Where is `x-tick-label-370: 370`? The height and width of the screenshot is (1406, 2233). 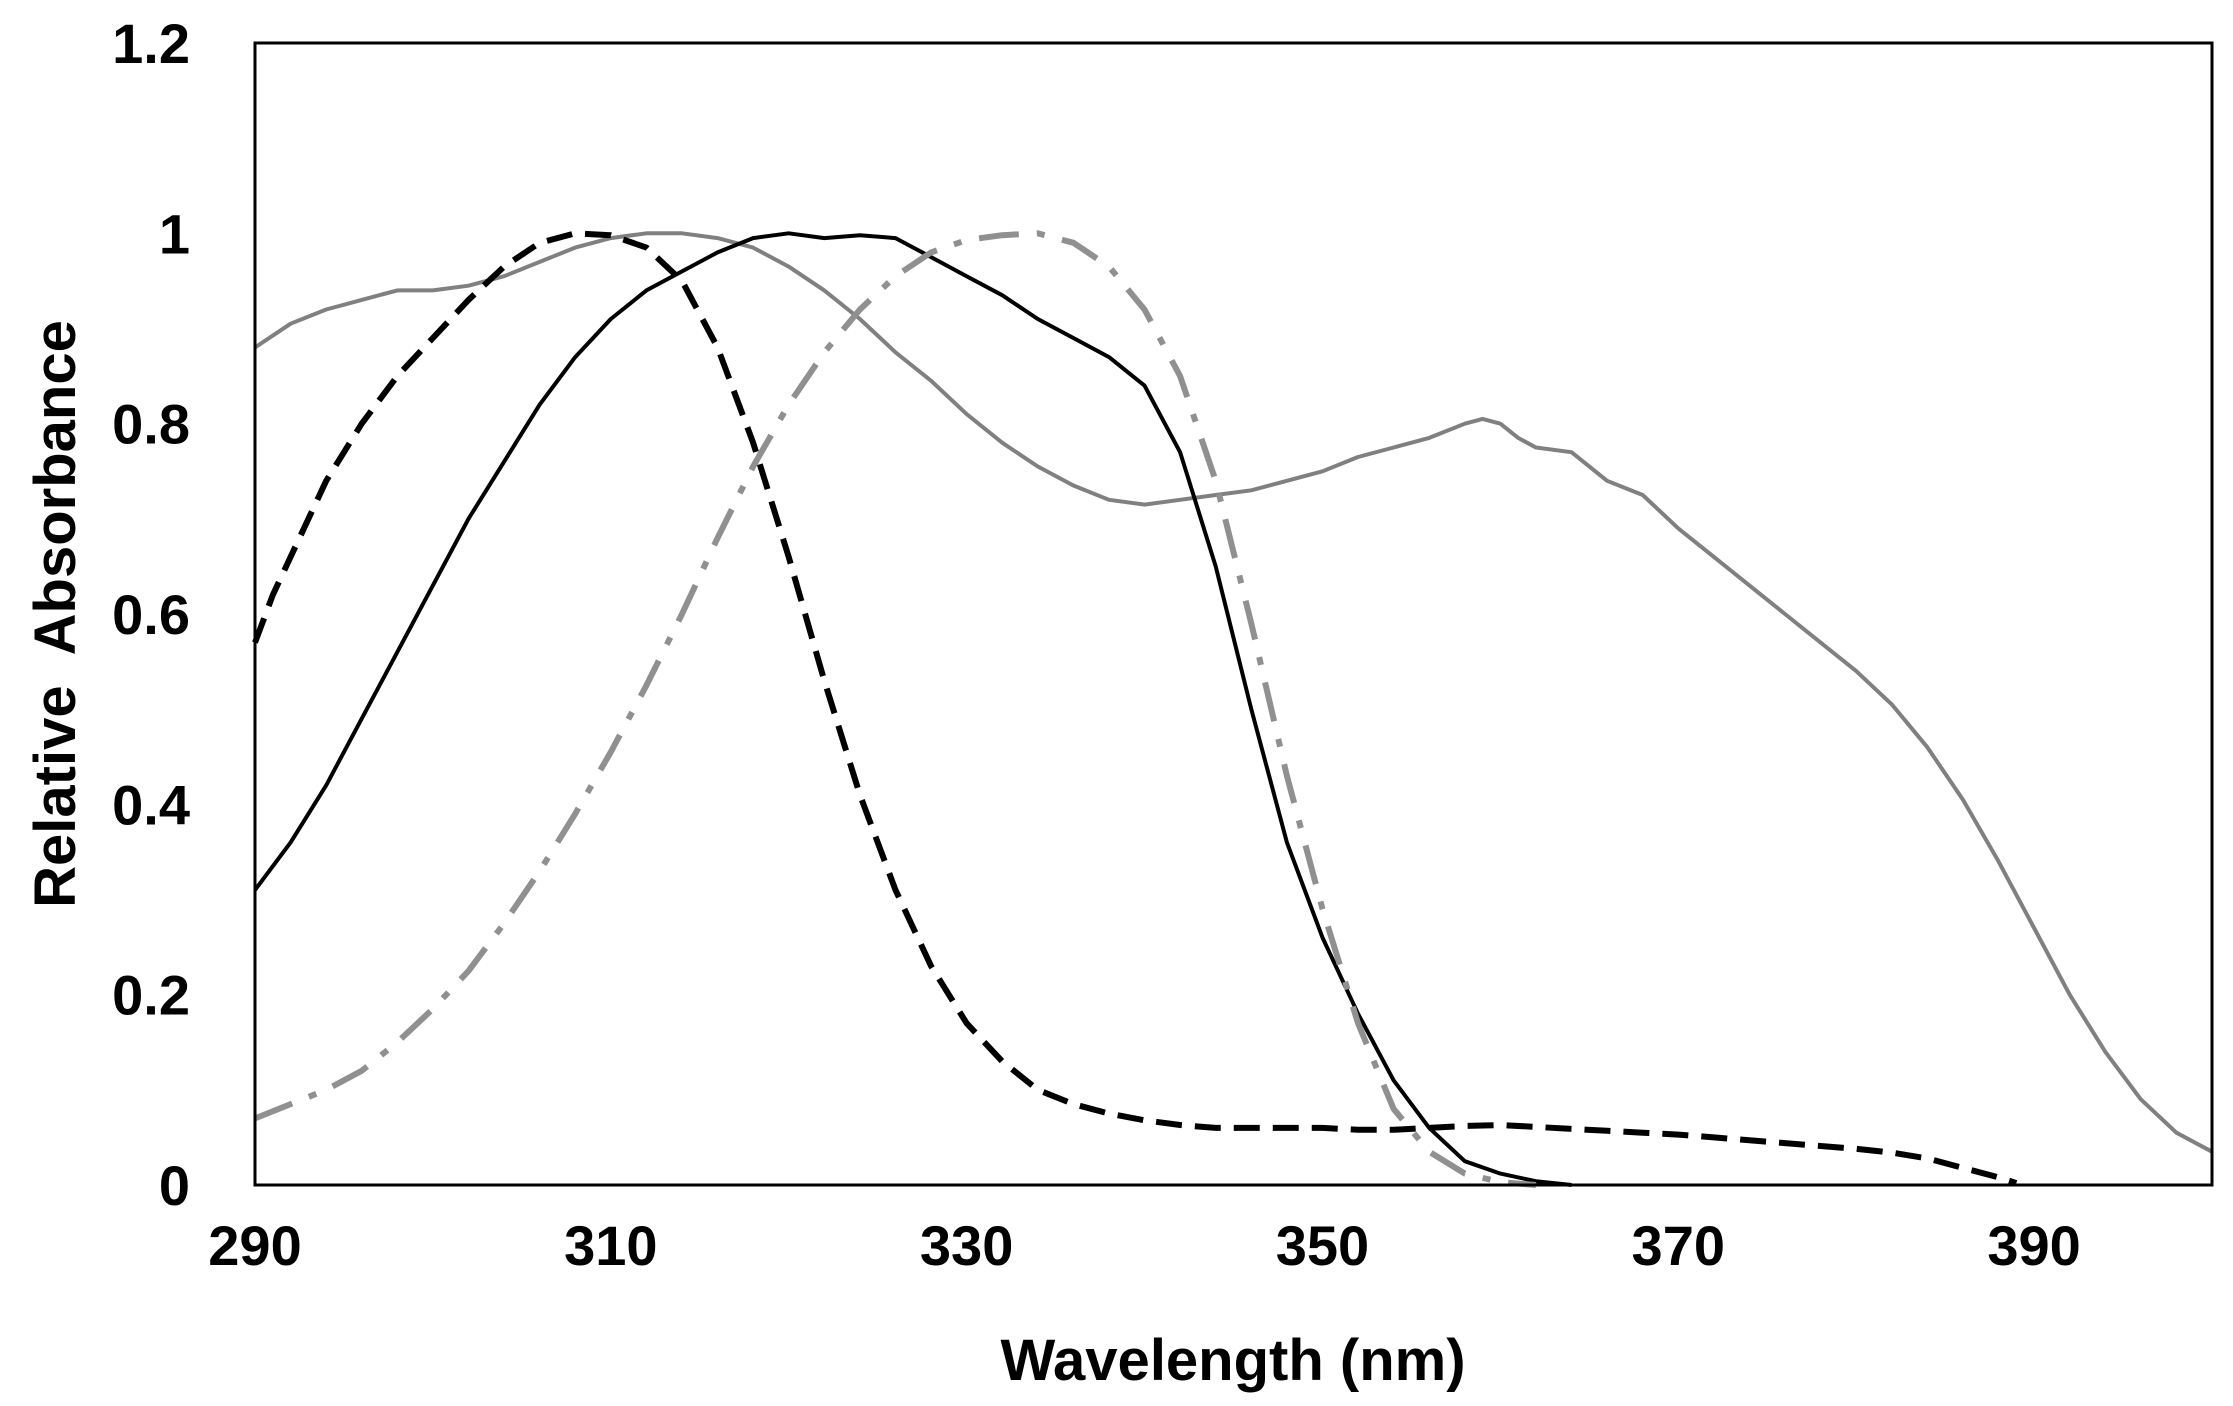
x-tick-label-370: 370 is located at coordinates (1678, 1245).